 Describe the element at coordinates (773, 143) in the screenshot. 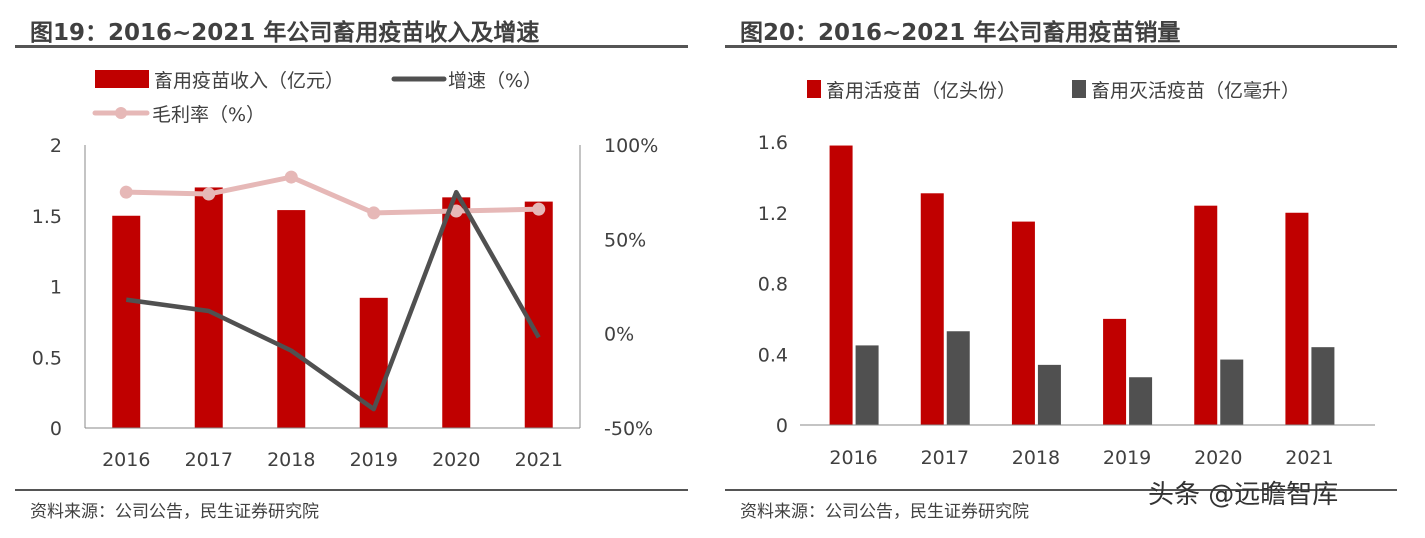

I see `y-tick-label: 1.6` at that location.